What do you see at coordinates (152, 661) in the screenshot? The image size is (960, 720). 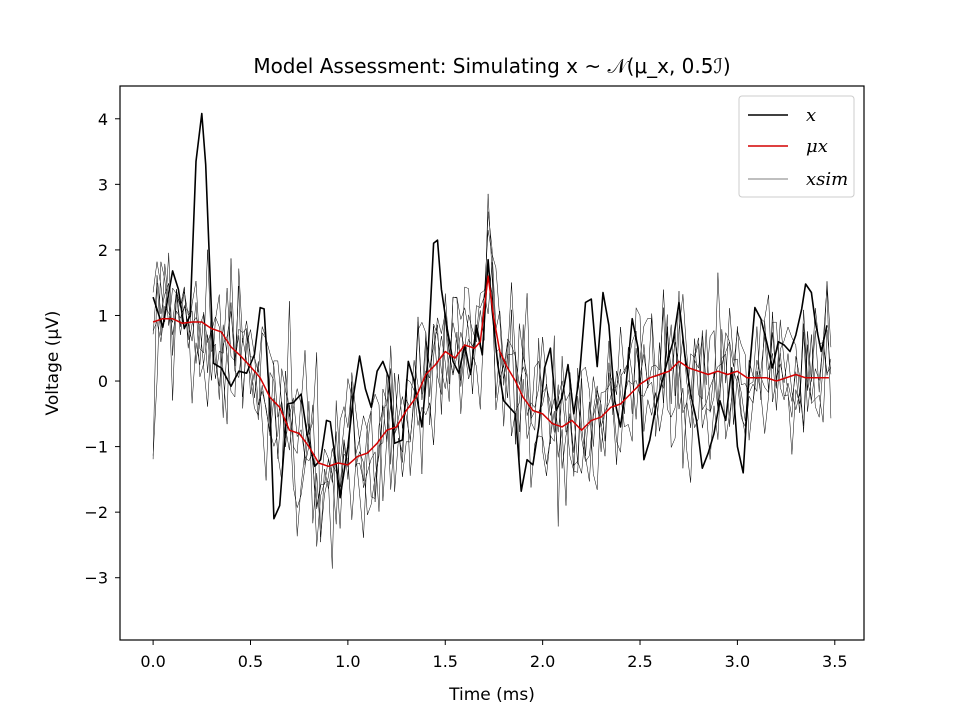 I see `x-tick-label: 0.0` at bounding box center [152, 661].